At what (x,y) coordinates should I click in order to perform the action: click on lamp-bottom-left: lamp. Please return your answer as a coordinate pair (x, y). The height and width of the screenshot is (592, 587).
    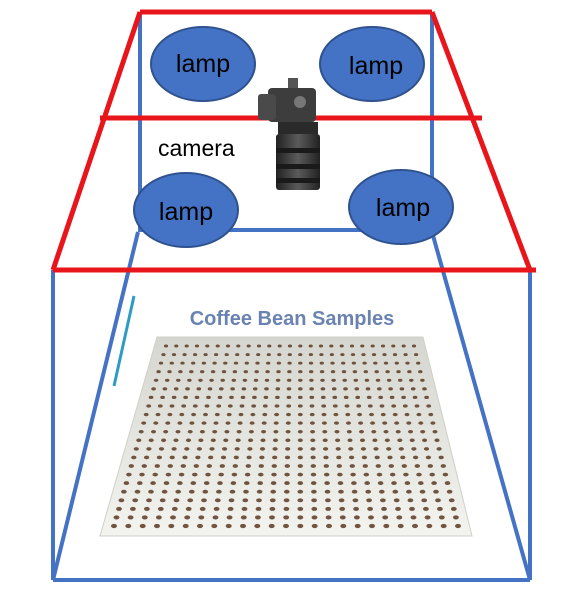
    Looking at the image, I should click on (186, 210).